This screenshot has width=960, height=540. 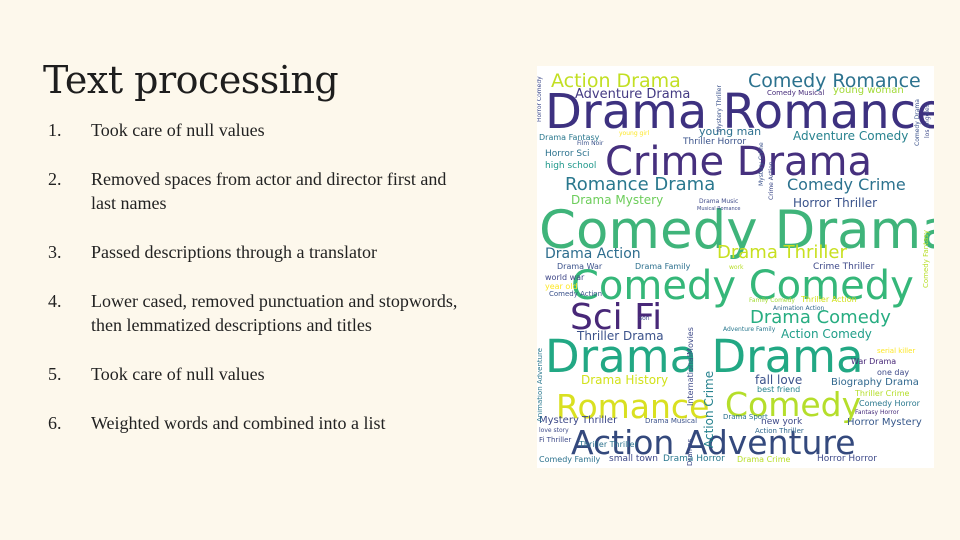 I want to click on cloud-word: Drama Romance, so click(x=739, y=112).